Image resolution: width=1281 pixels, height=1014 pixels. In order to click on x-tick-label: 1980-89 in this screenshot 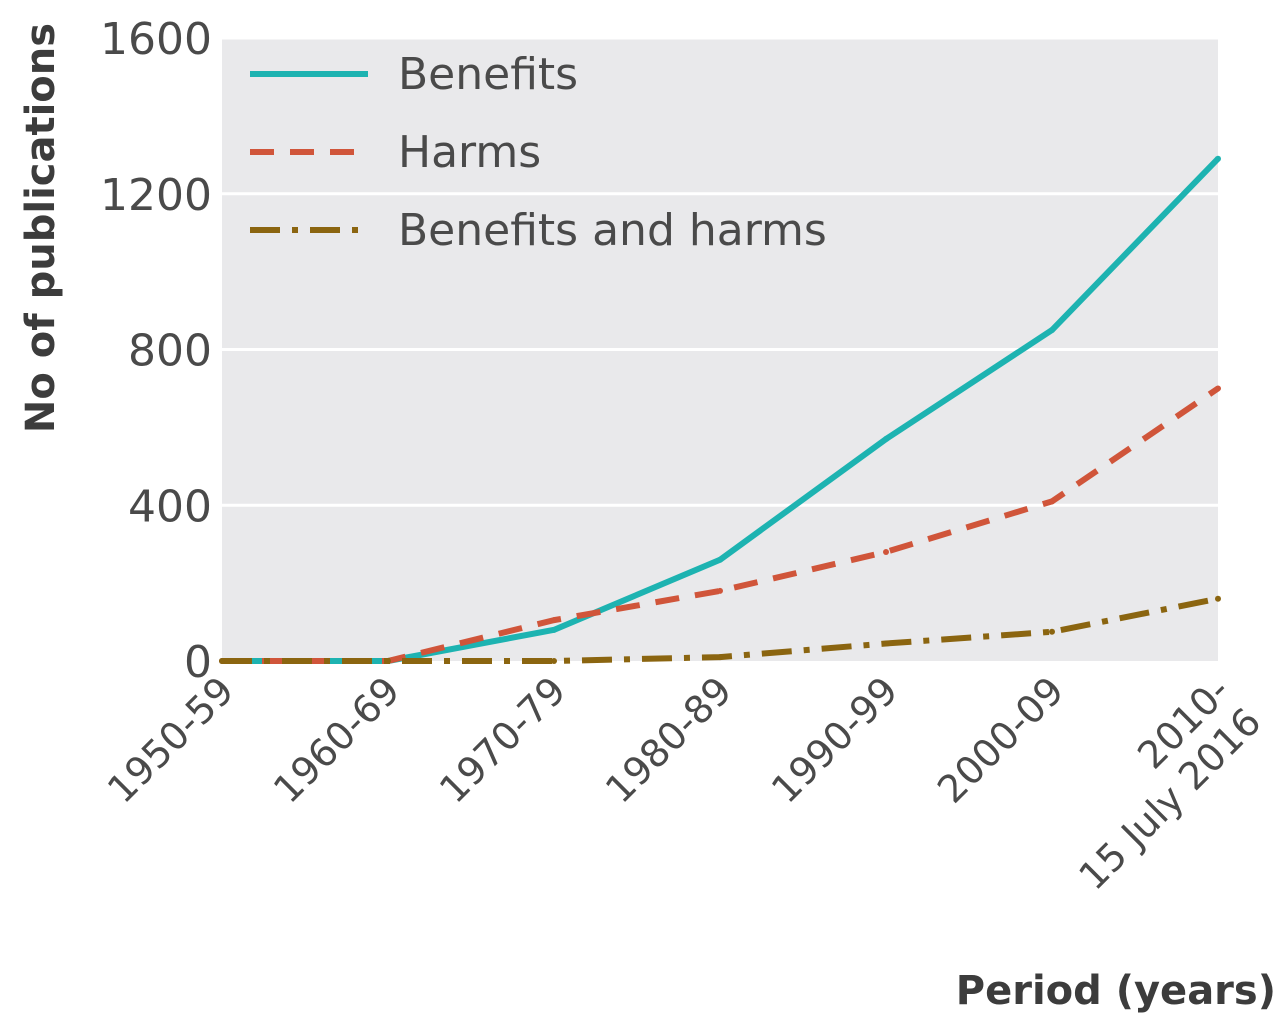, I will do `click(668, 739)`.